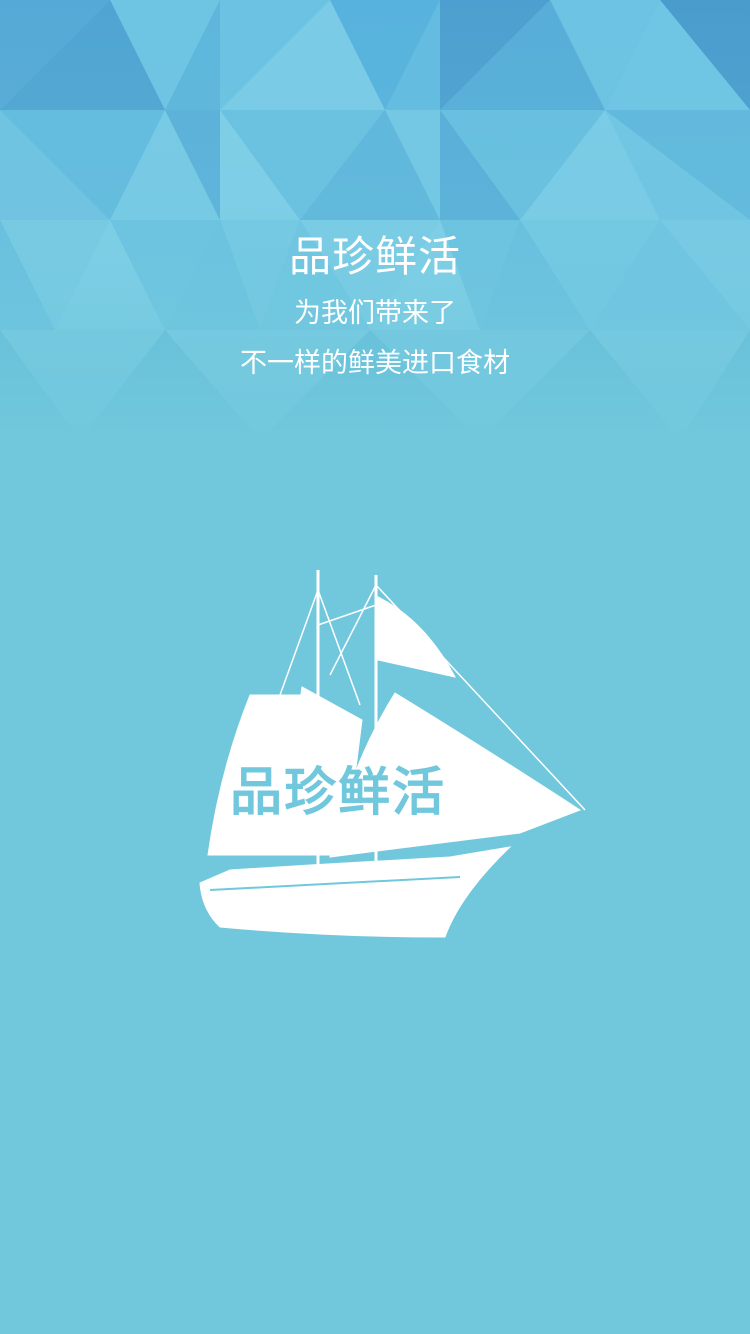  I want to click on app-title: 品珍鲜活, so click(374, 256).